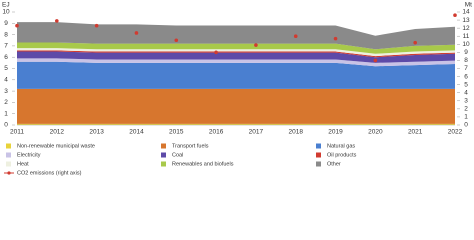 Image resolution: width=474 pixels, height=240 pixels. What do you see at coordinates (176, 132) in the screenshot?
I see `x-tick-label: 2015` at bounding box center [176, 132].